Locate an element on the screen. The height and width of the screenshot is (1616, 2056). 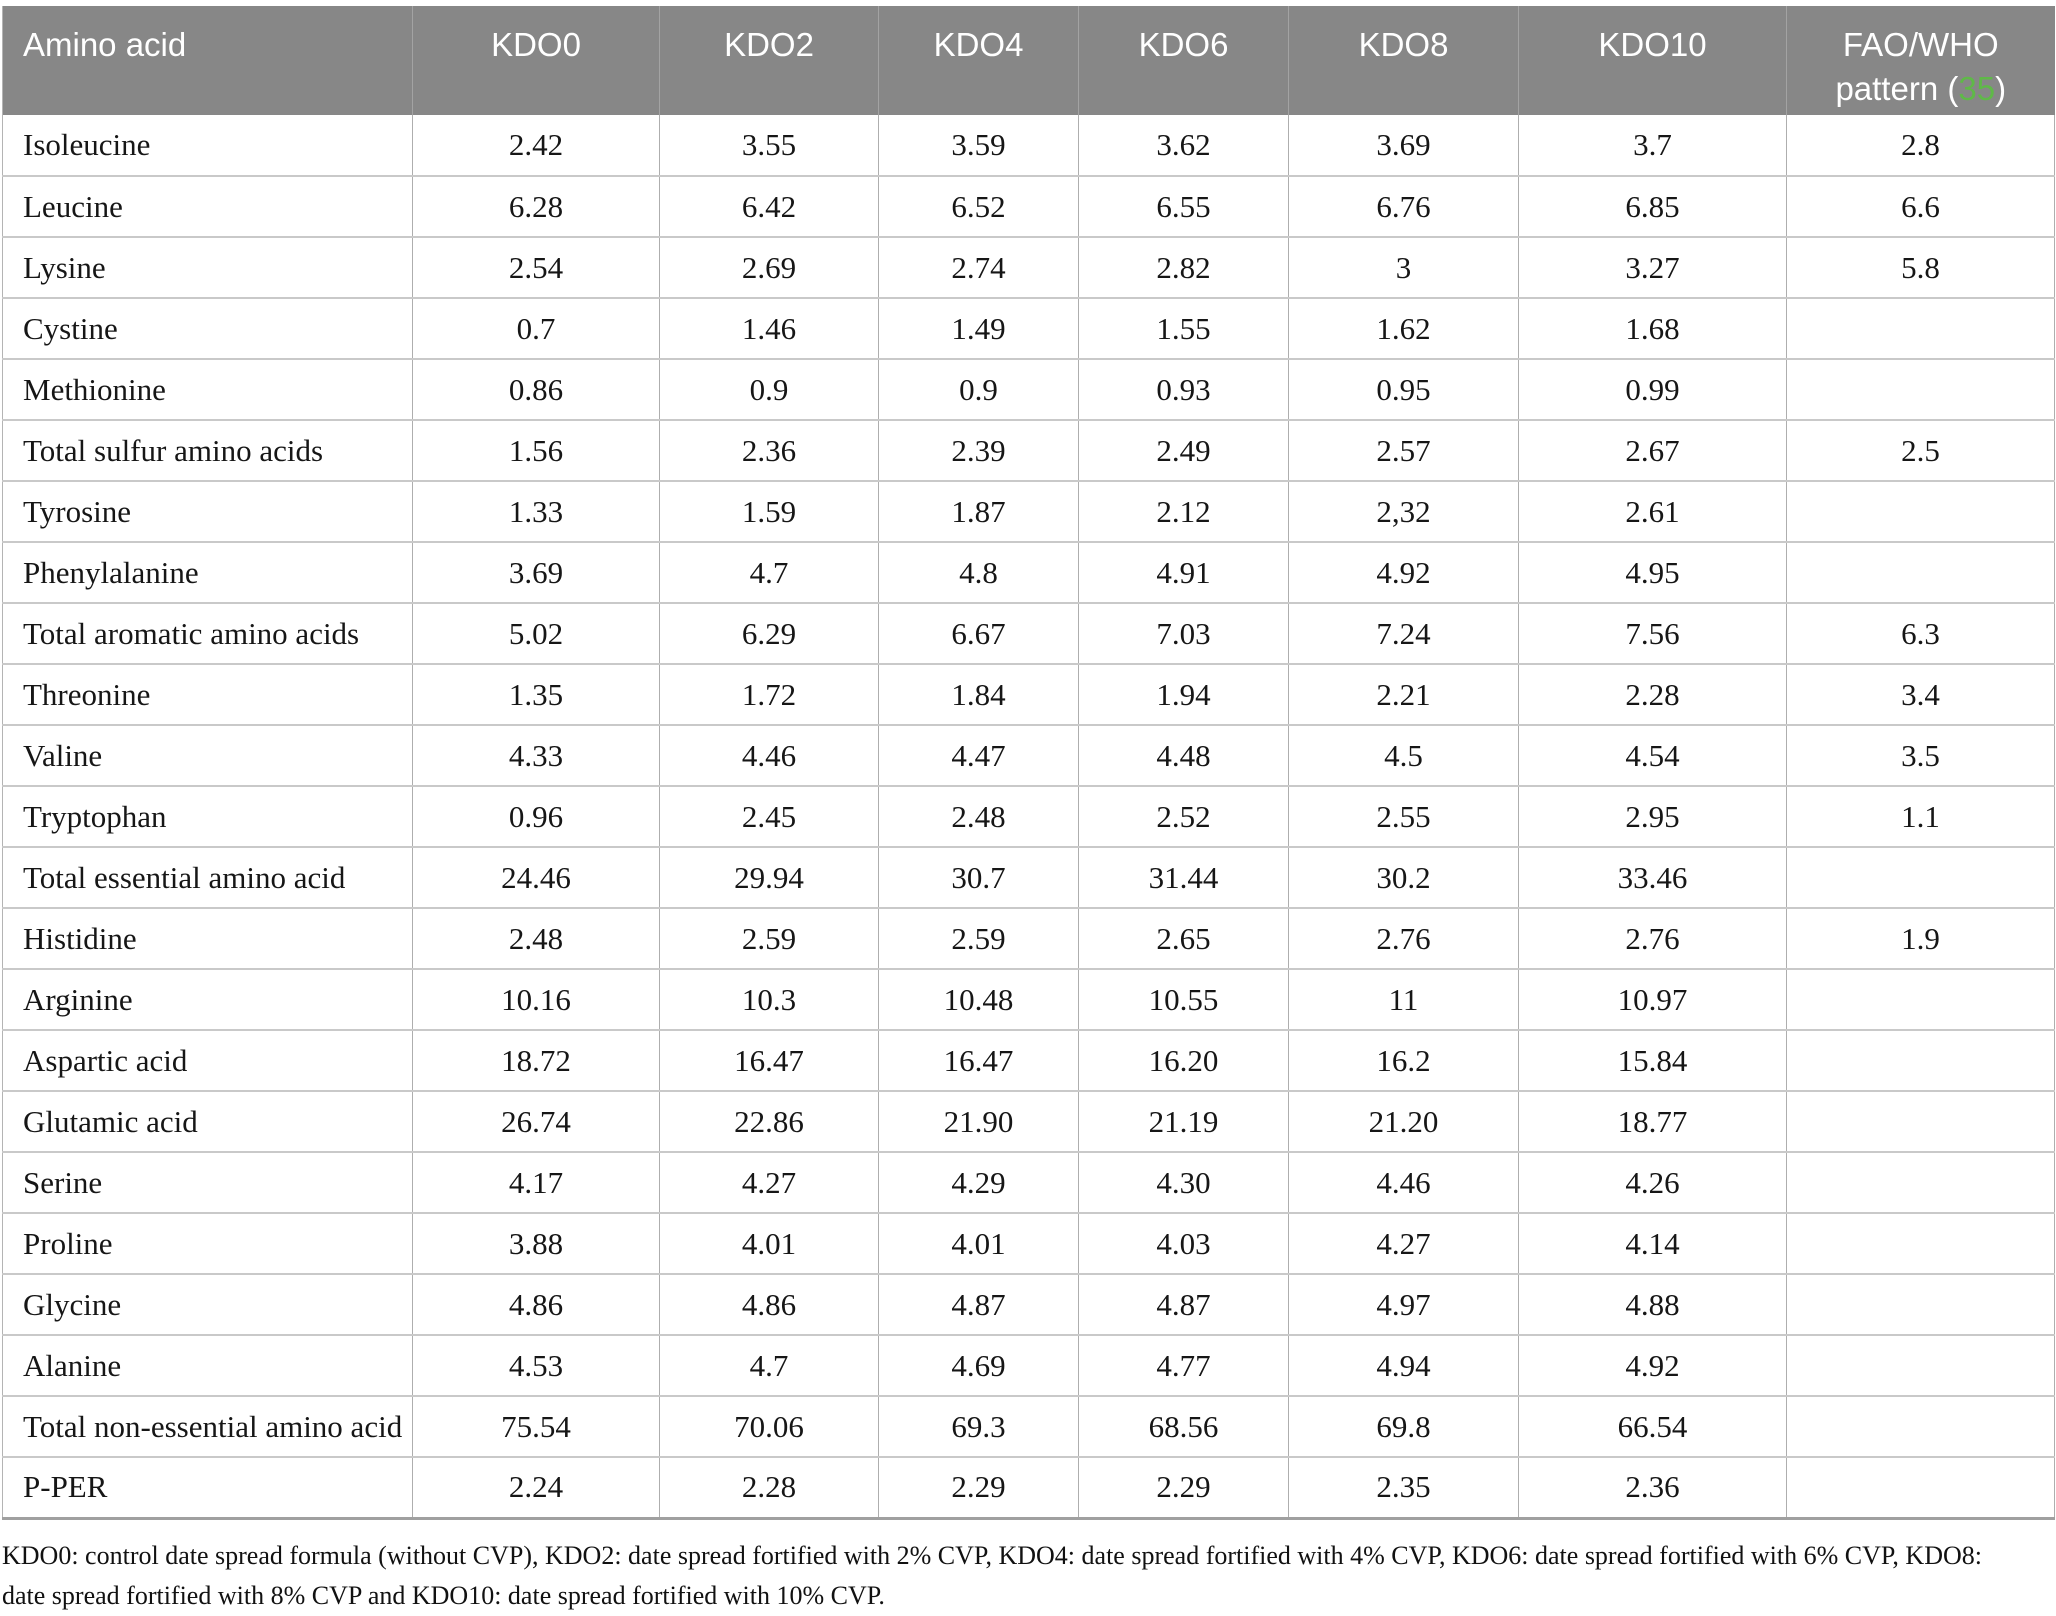
cell-value: 4.27 is located at coordinates (769, 1183).